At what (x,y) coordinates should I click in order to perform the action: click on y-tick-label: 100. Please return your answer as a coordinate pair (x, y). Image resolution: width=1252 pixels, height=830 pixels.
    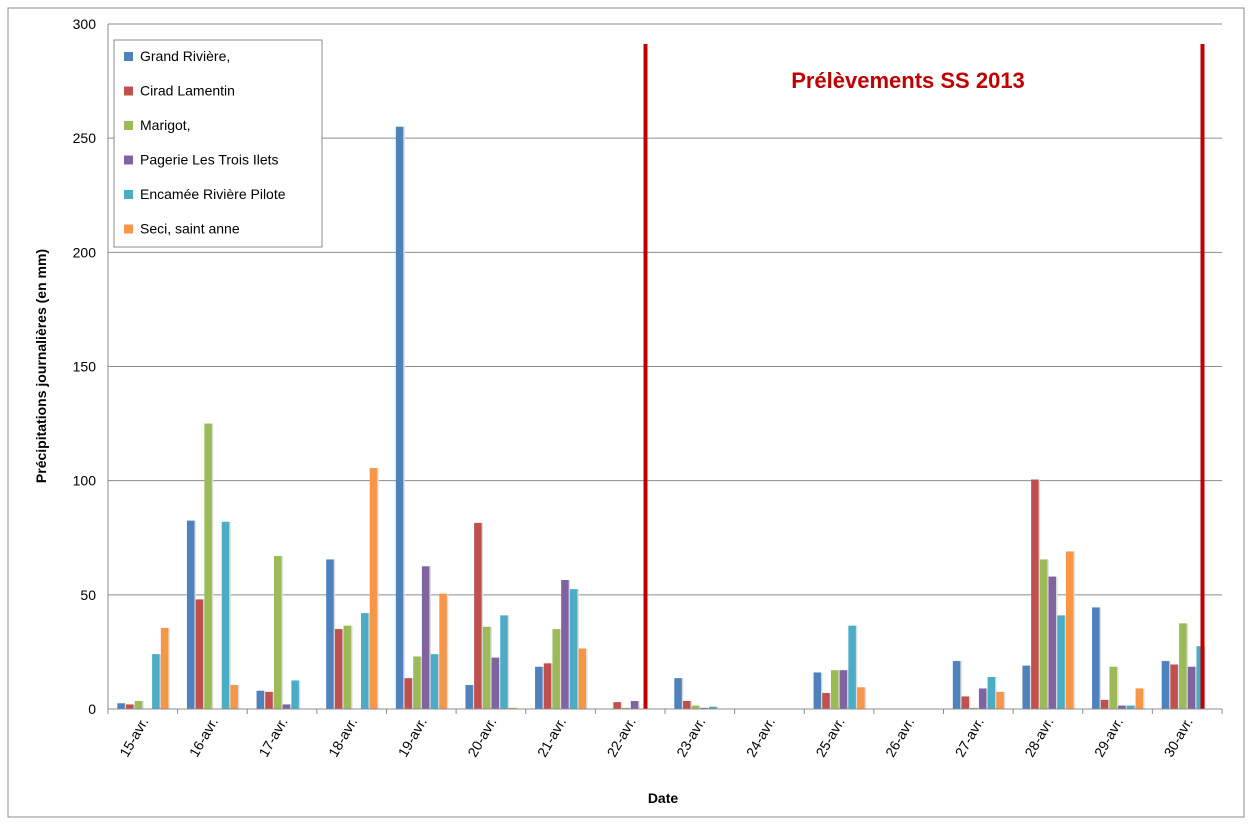
    Looking at the image, I should click on (85, 481).